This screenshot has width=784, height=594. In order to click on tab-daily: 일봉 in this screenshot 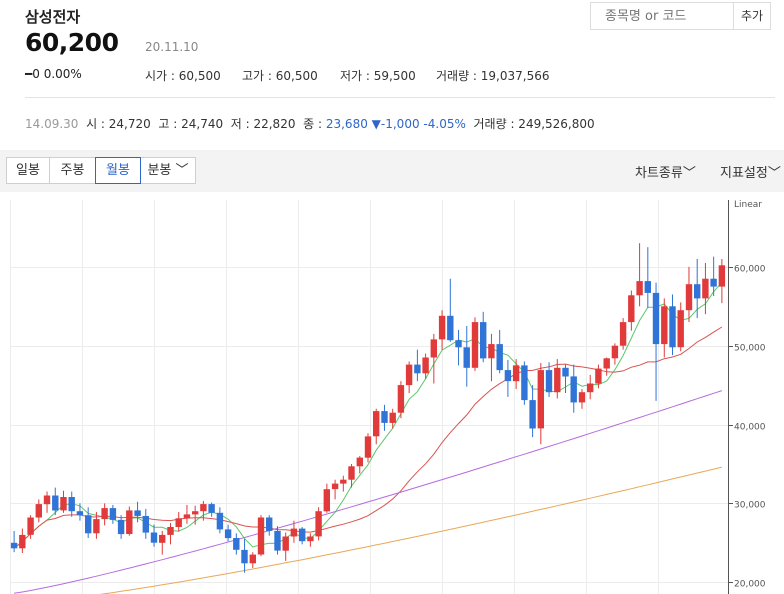, I will do `click(28, 170)`.